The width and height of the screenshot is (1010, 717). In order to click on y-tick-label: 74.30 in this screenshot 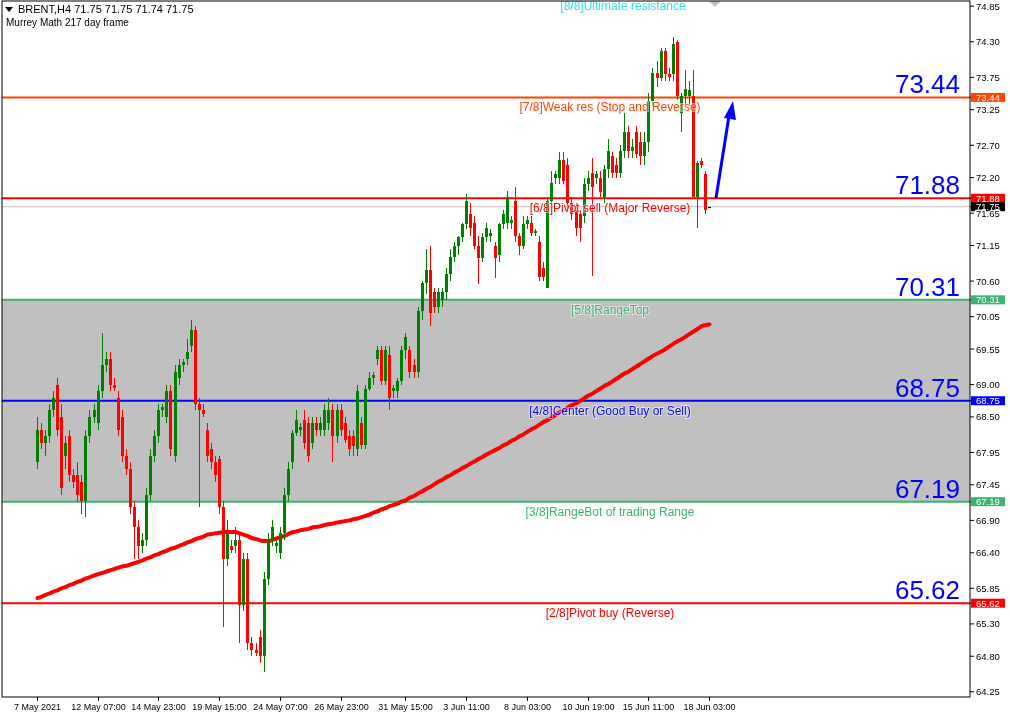, I will do `click(988, 42)`.